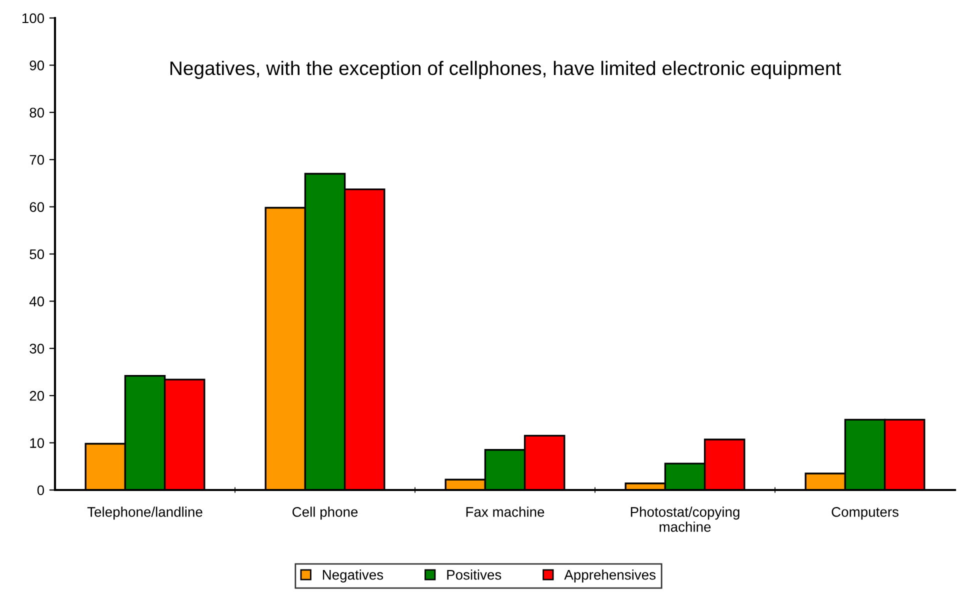 This screenshot has height=601, width=957. I want to click on legend-label: Negatives, so click(353, 576).